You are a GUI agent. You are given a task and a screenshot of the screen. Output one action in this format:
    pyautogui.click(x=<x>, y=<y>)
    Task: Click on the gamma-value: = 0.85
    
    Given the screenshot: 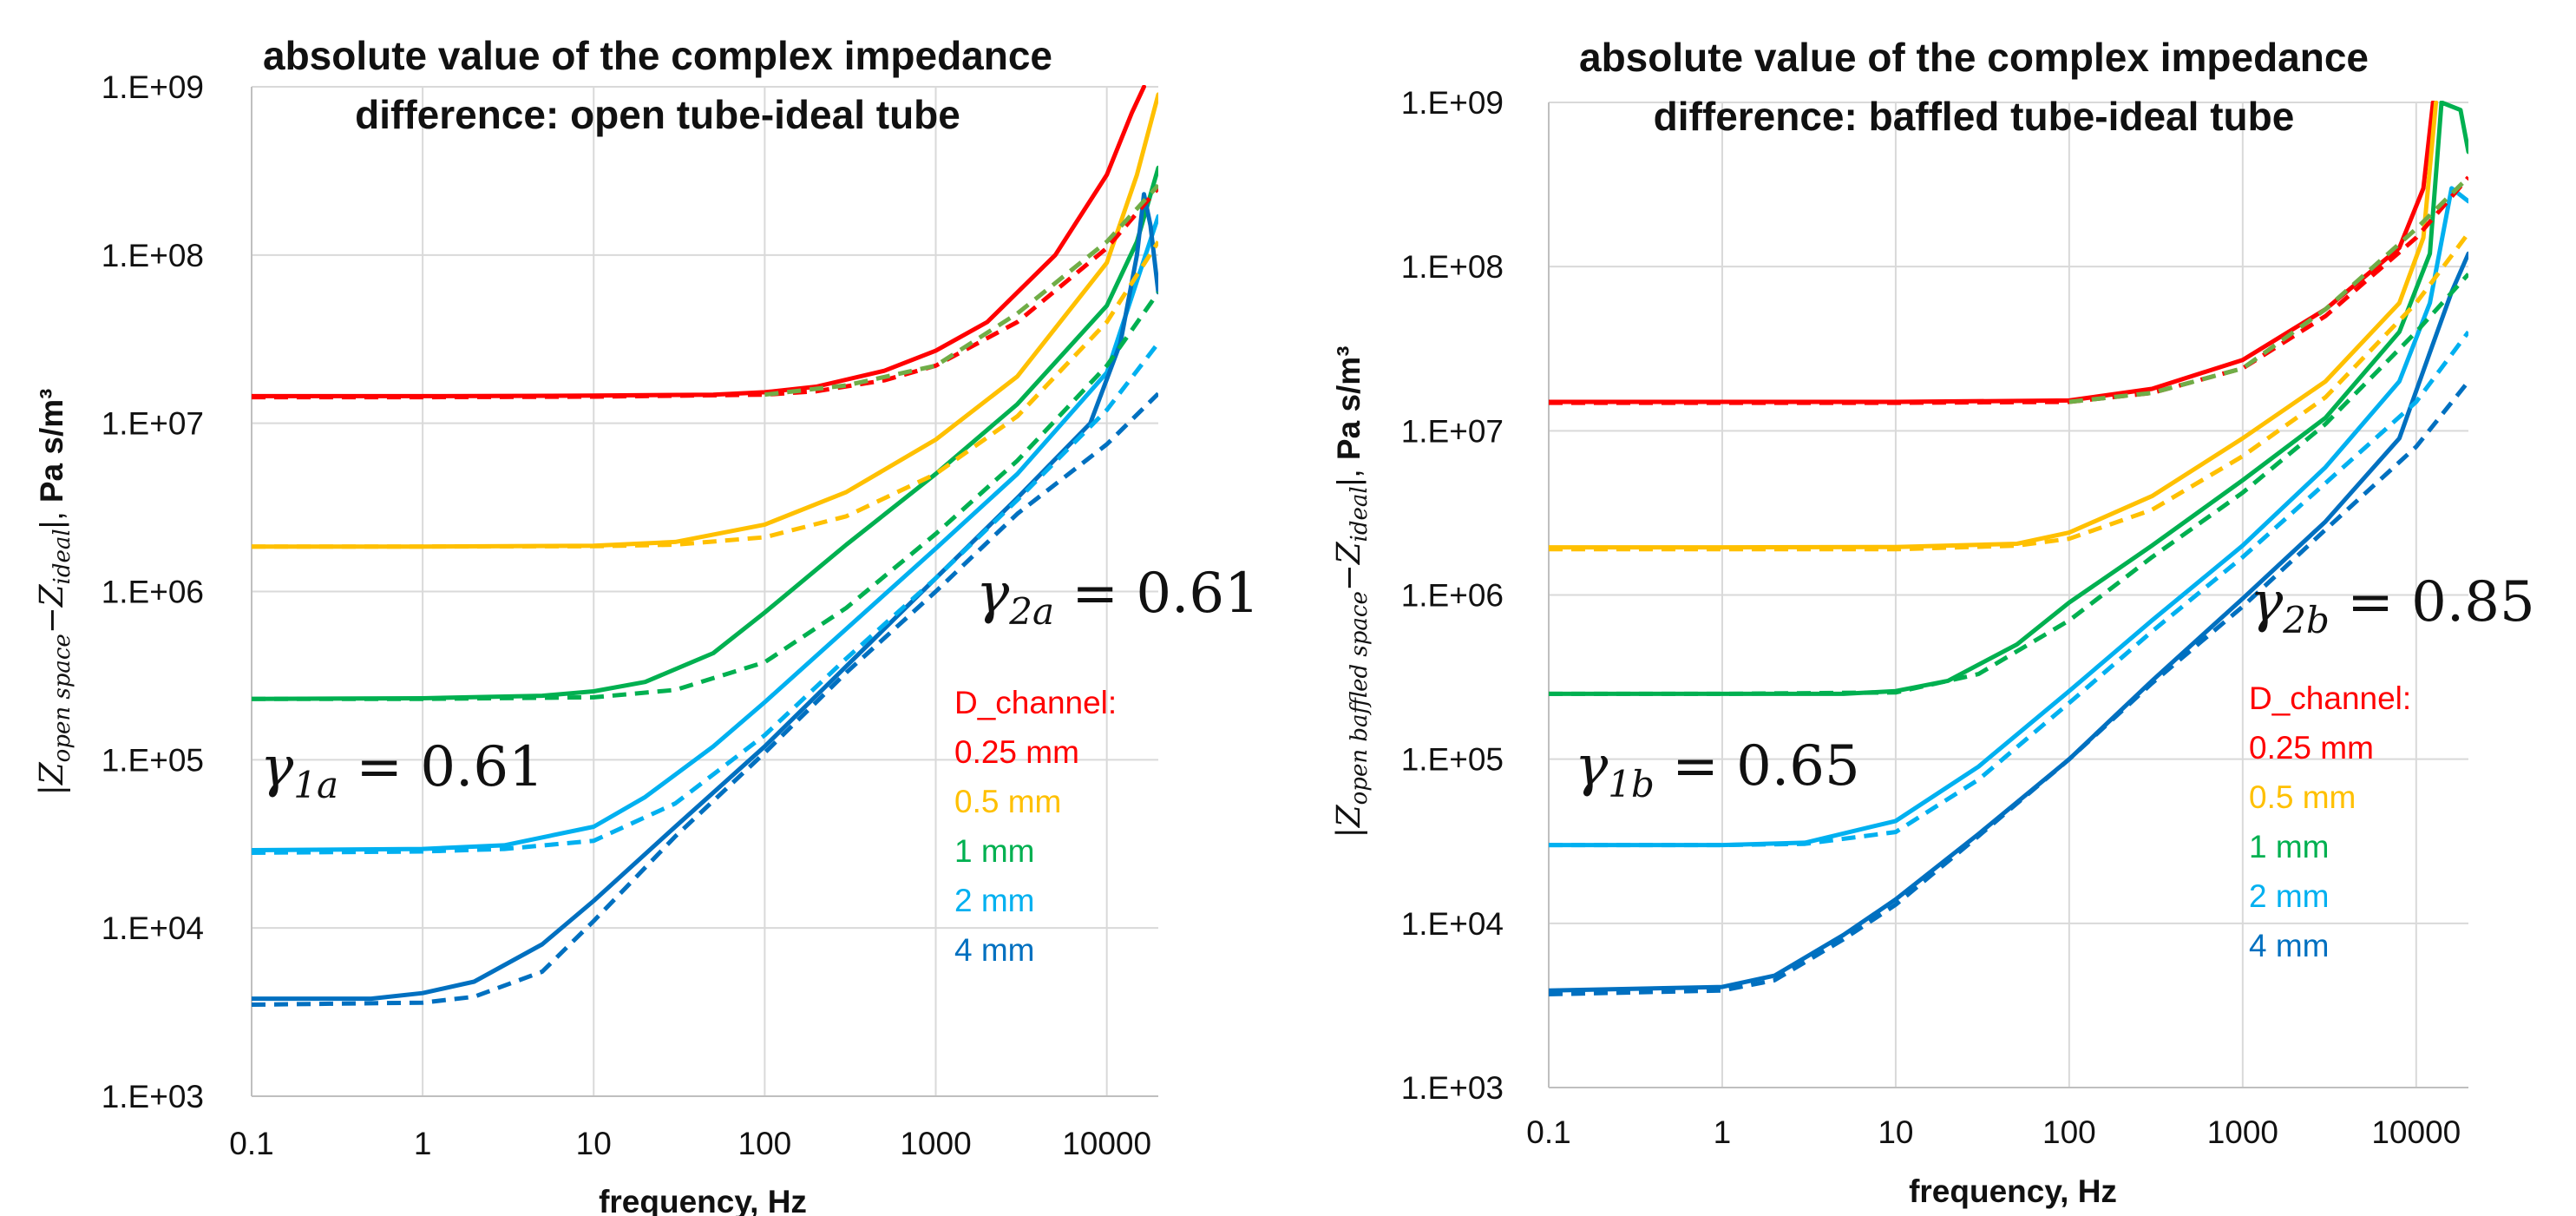 What is the action you would take?
    pyautogui.click(x=2432, y=602)
    